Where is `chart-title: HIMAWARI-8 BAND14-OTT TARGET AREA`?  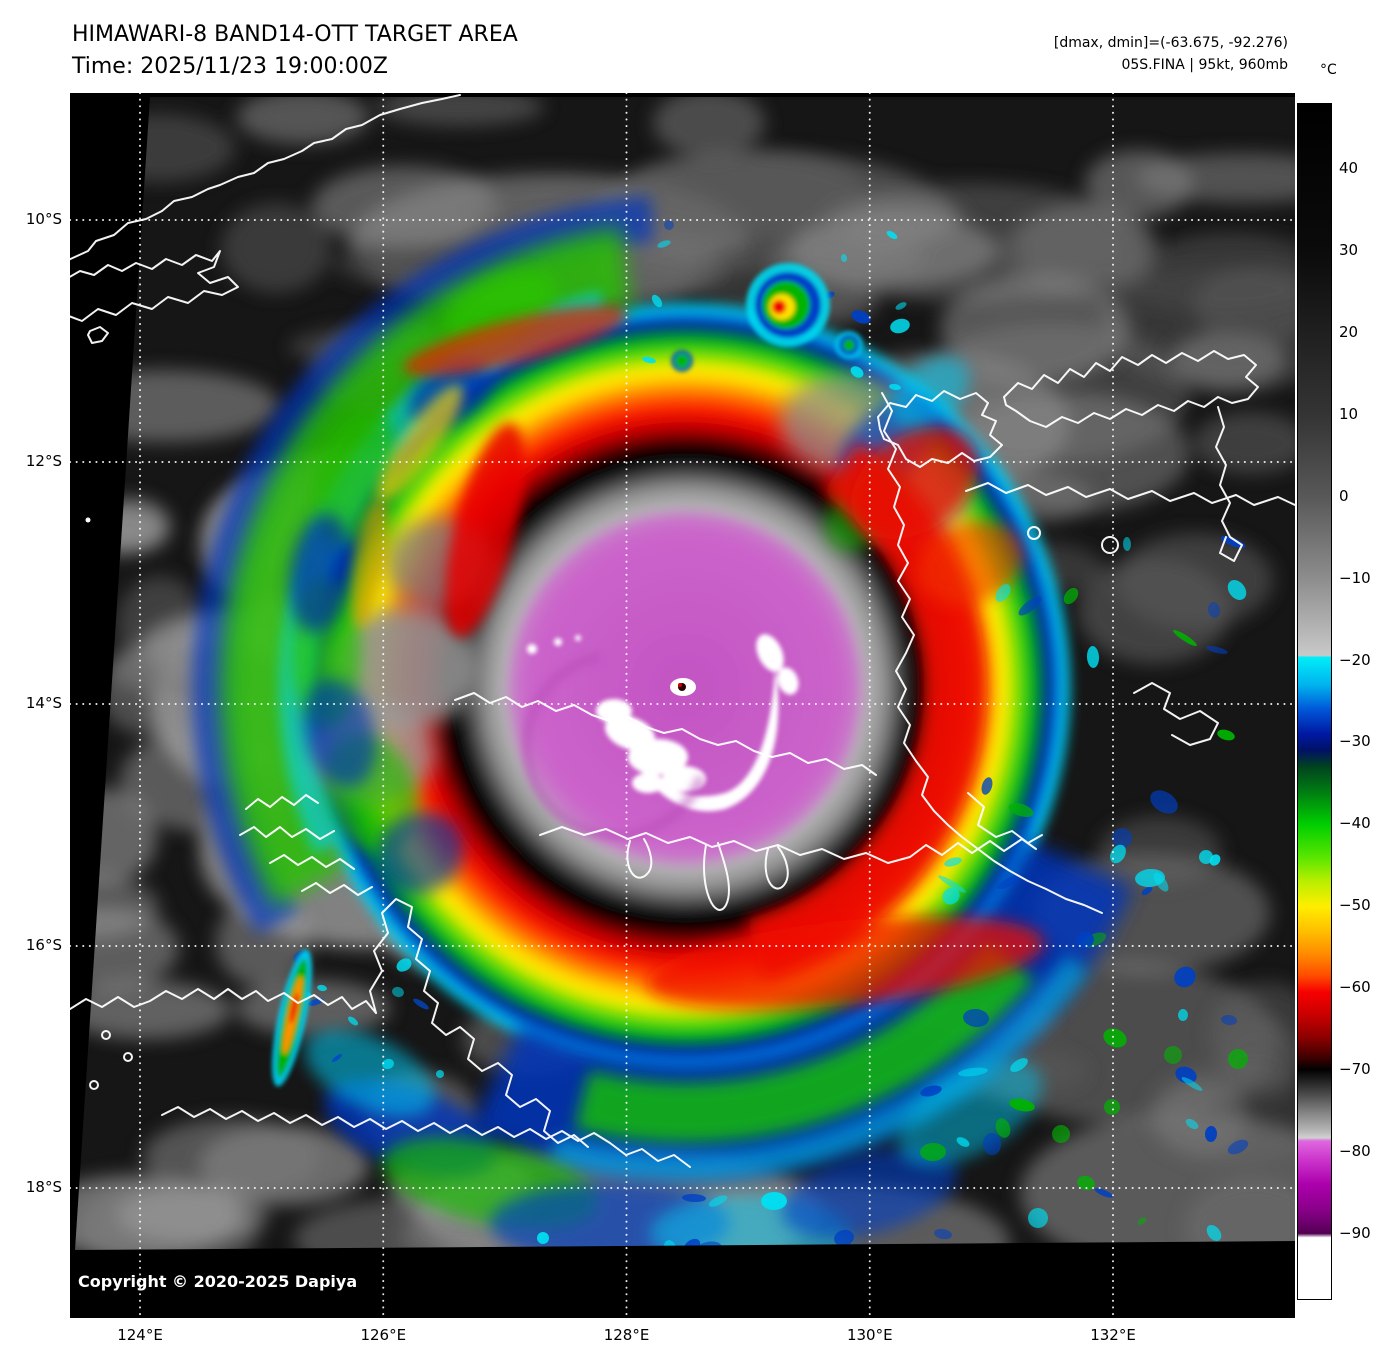
chart-title: HIMAWARI-8 BAND14-OTT TARGET AREA is located at coordinates (295, 34).